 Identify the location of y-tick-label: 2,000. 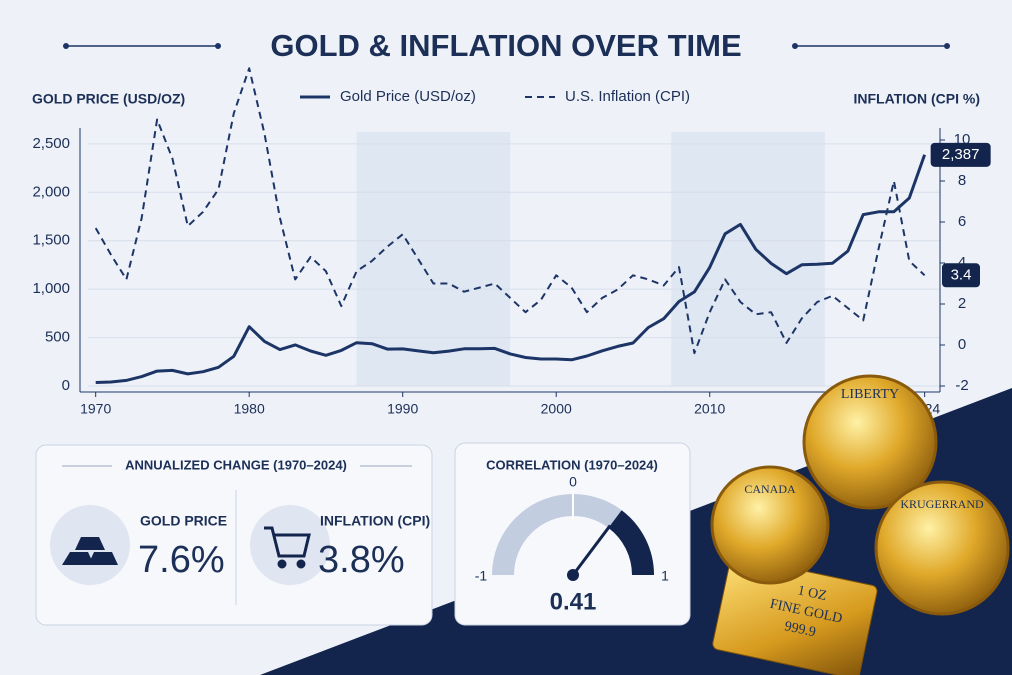
(51, 191).